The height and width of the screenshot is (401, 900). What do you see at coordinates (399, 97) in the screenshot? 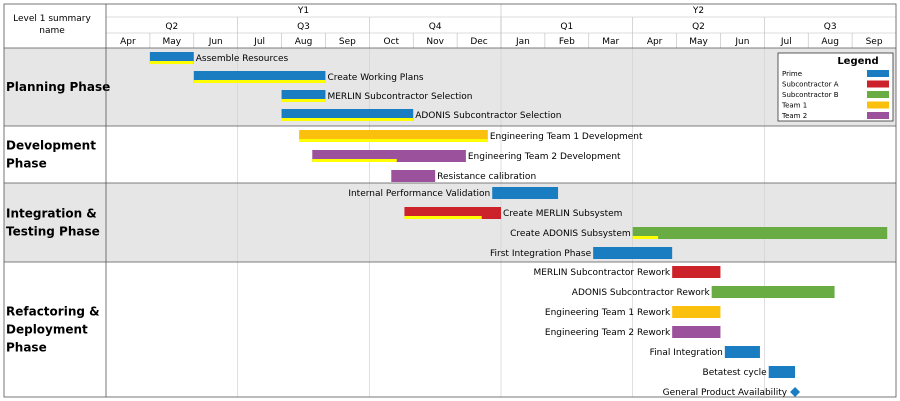
I see `task-label: MERLIN Subcontractor Selection` at bounding box center [399, 97].